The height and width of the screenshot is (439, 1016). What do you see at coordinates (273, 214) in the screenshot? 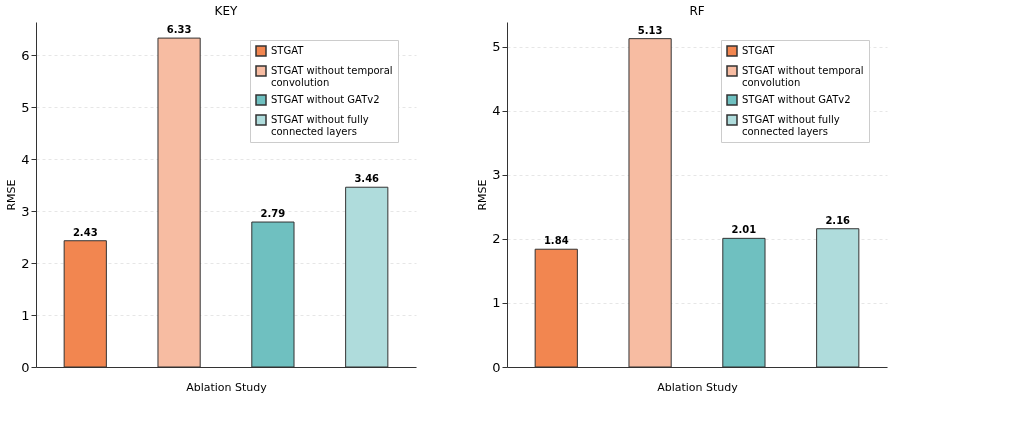
I see `data-label: 2.79` at bounding box center [273, 214].